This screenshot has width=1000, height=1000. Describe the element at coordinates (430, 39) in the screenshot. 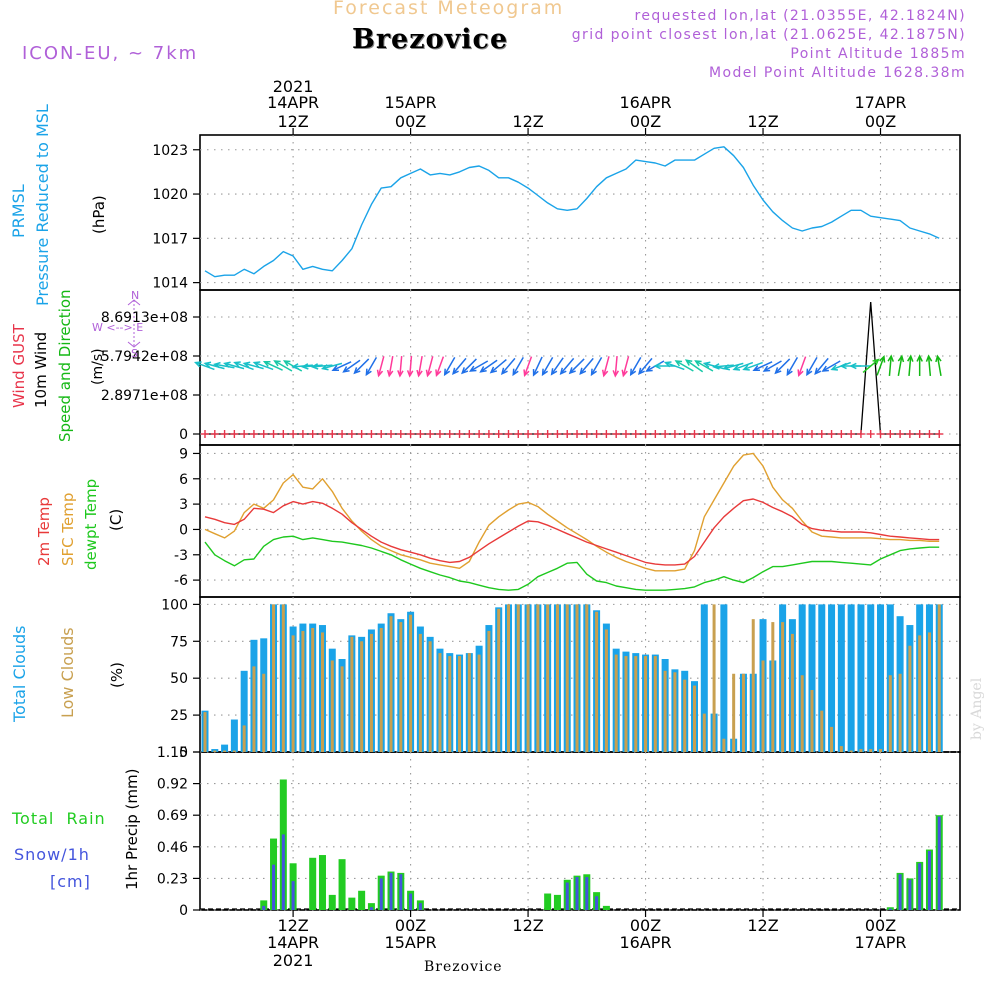

I see `location-title: Brezovice` at that location.